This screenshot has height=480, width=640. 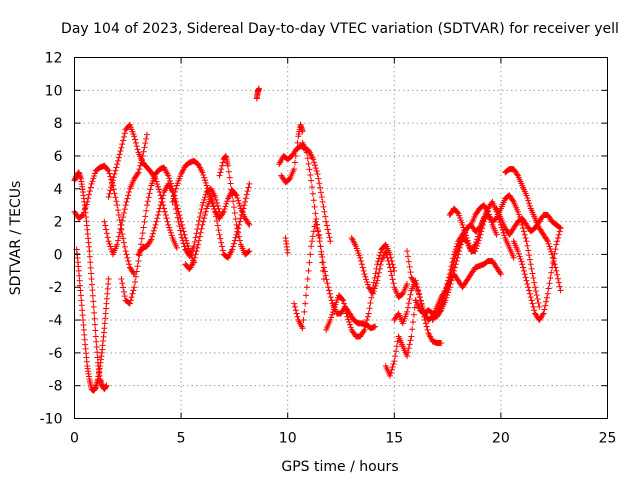 I want to click on y-tick-label: 10, so click(x=54, y=91).